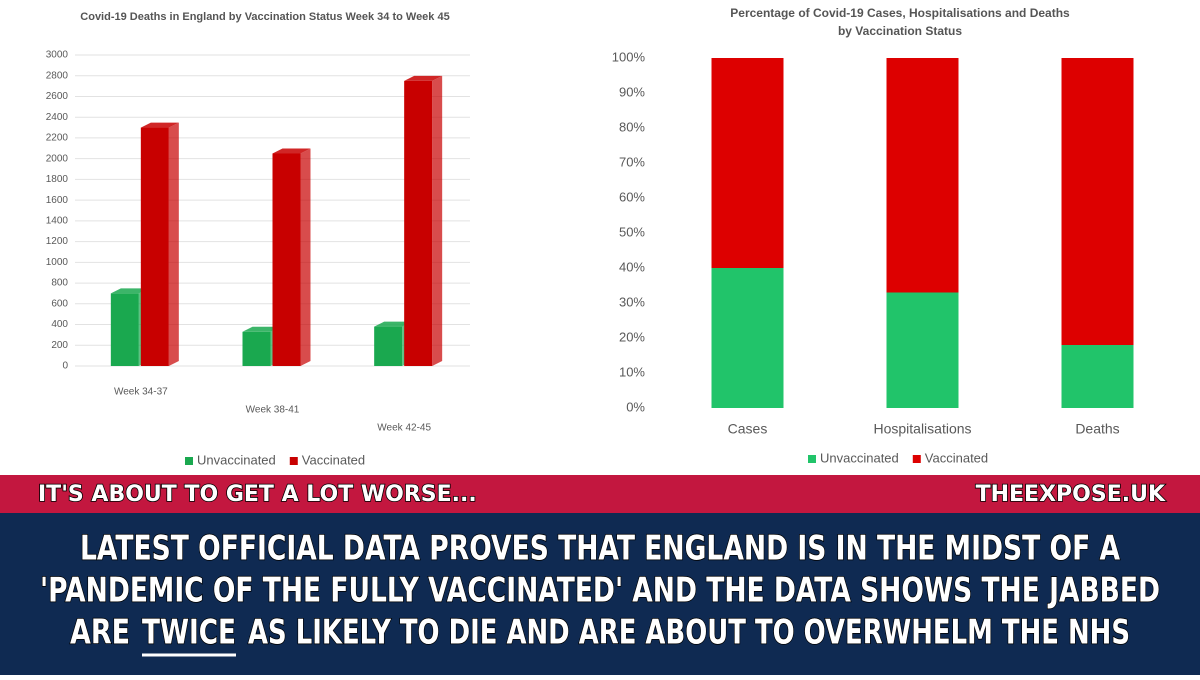 Image resolution: width=1200 pixels, height=680 pixels. What do you see at coordinates (59, 324) in the screenshot?
I see `y-tick-label: 400` at bounding box center [59, 324].